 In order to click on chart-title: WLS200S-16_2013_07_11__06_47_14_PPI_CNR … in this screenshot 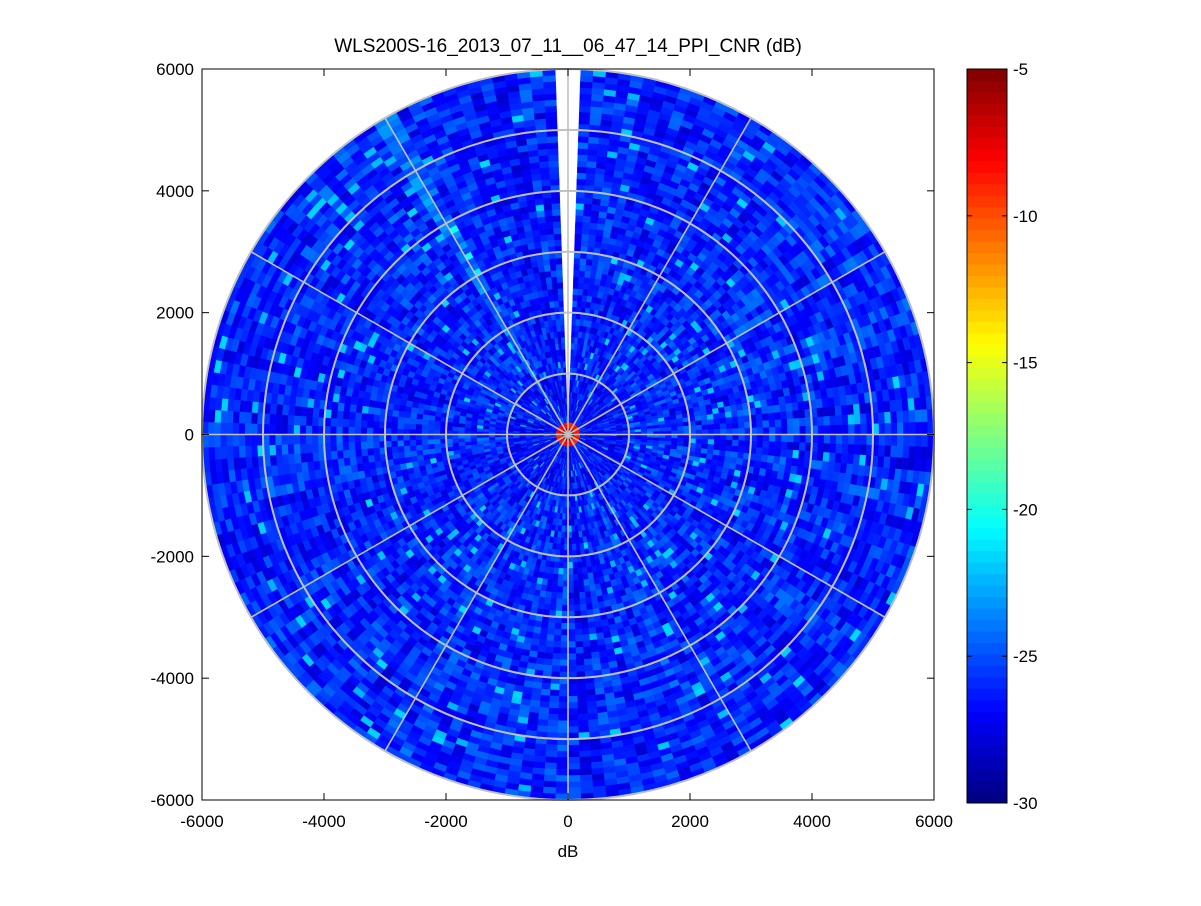, I will do `click(568, 46)`.